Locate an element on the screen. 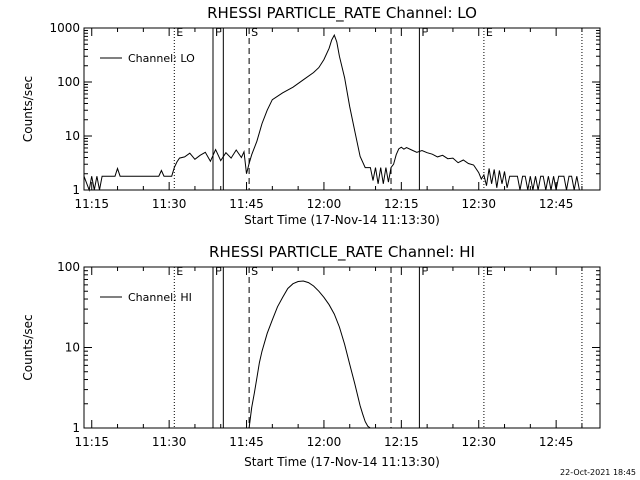 Image resolution: width=640 pixels, height=480 pixels. hi-x-tick-label: 11:30 is located at coordinates (169, 442).